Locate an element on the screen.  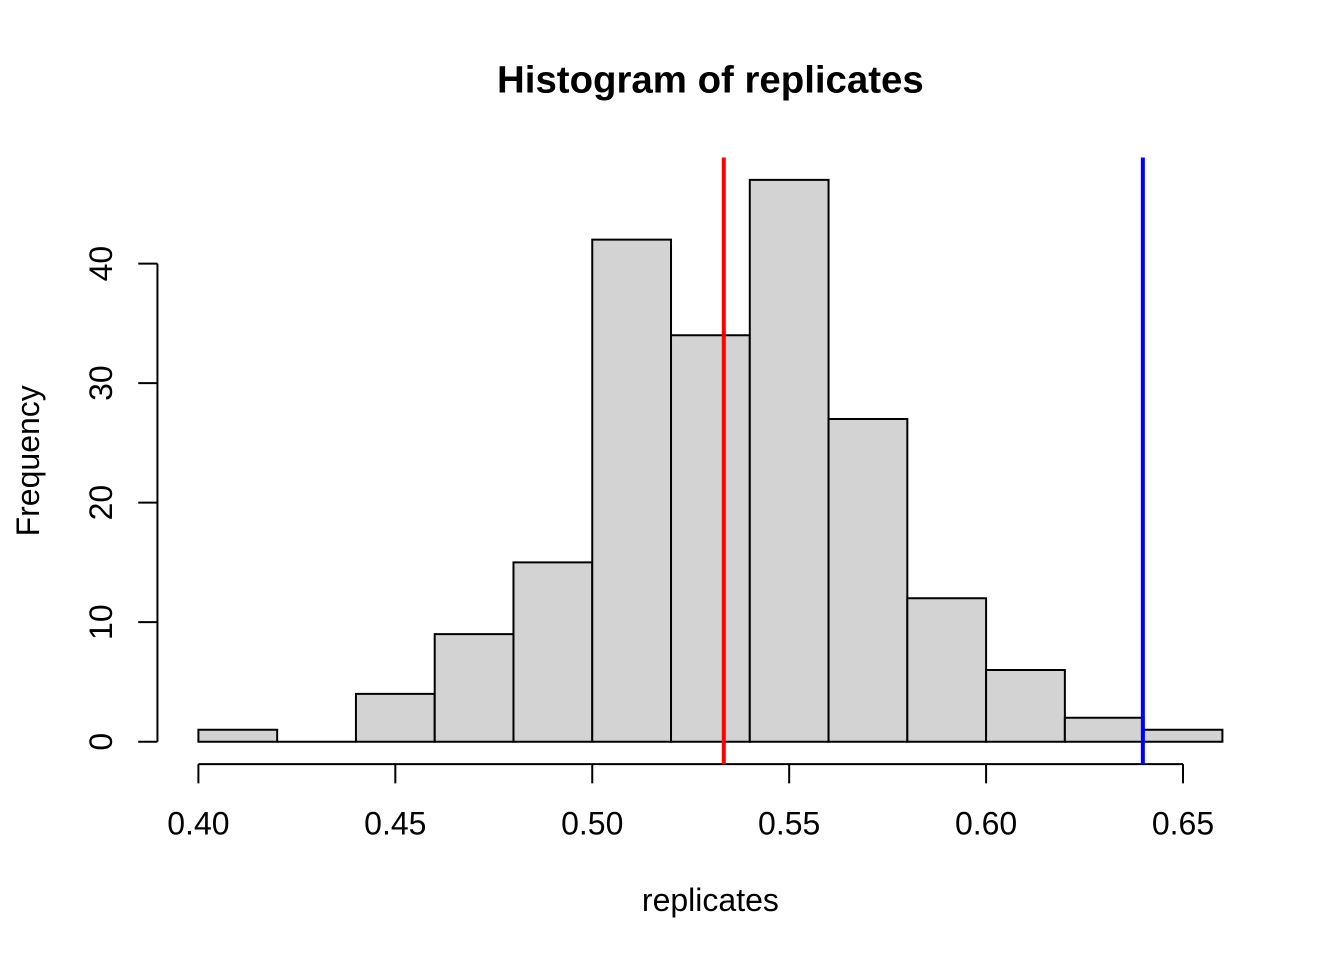
x-tick-label: 0.45 is located at coordinates (395, 824).